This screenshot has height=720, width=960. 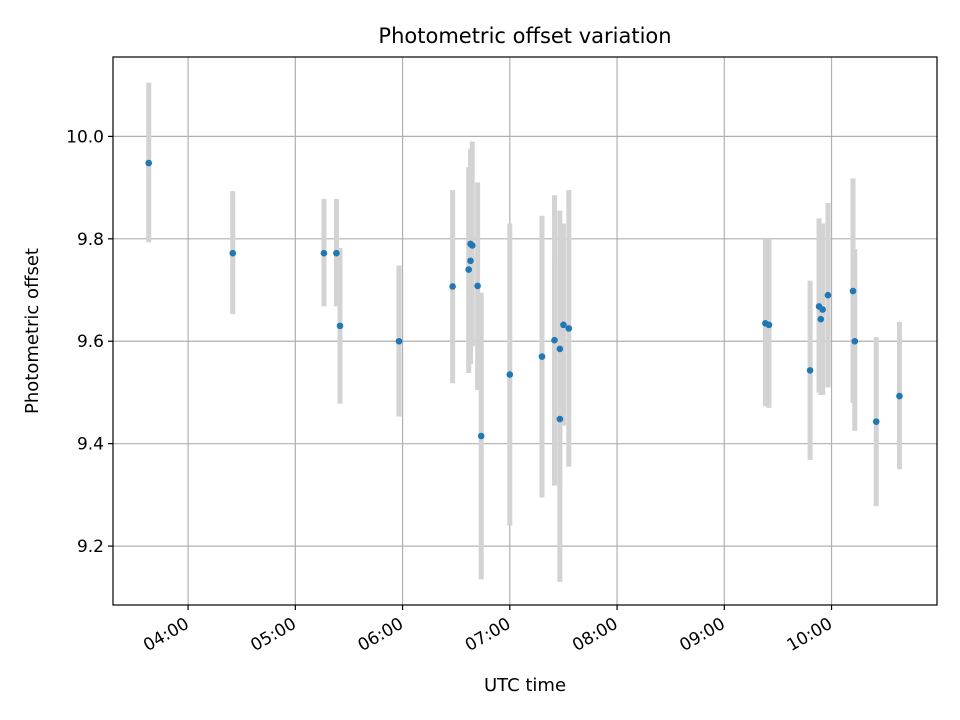 I want to click on y-axis-label: Photometric offset, so click(x=32, y=331).